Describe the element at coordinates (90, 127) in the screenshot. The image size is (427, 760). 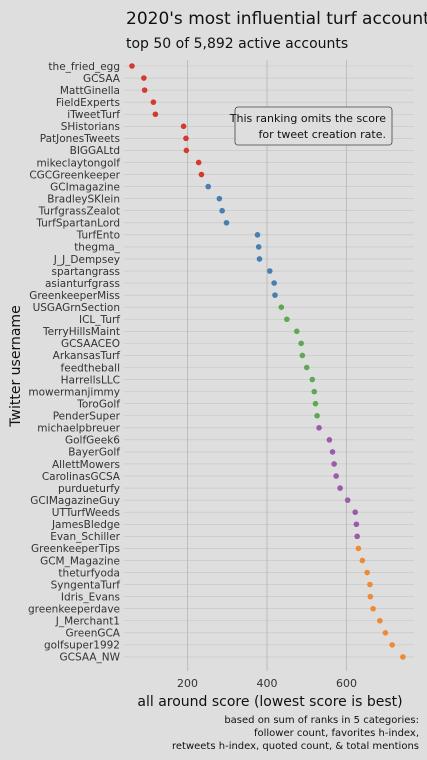
I see `y-tick-label: SHistorians` at that location.